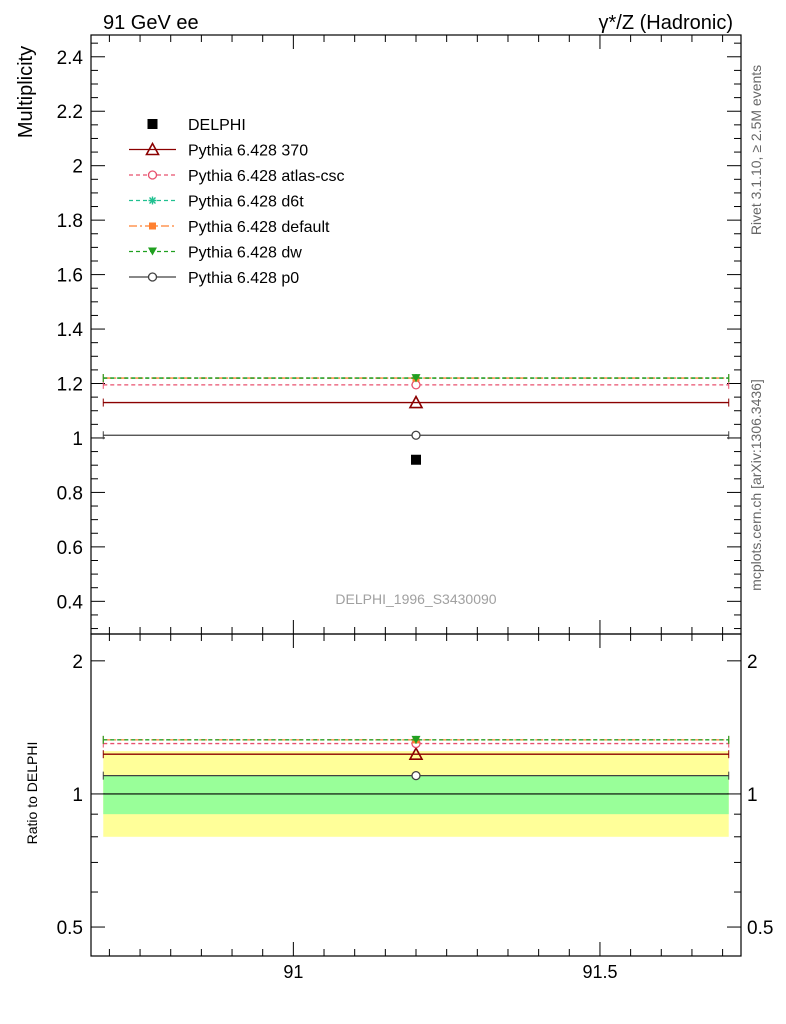  What do you see at coordinates (266, 176) in the screenshot?
I see `legend-label: Pythia 6.428 atlas-csc` at bounding box center [266, 176].